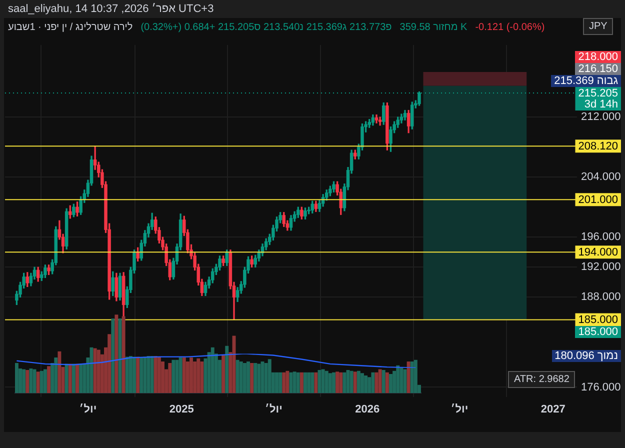  I want to click on text: JPY, so click(598, 26).